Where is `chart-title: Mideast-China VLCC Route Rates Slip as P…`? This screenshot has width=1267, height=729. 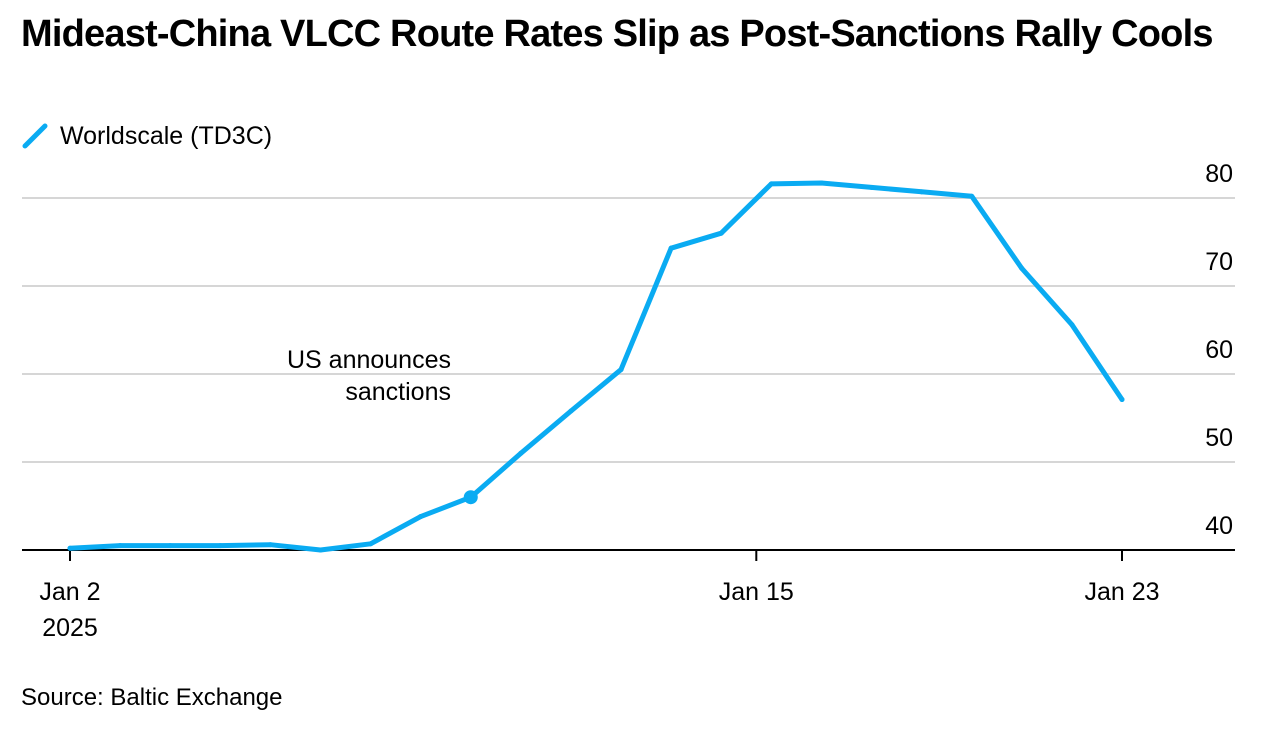 chart-title: Mideast-China VLCC Route Rates Slip as P… is located at coordinates (617, 34).